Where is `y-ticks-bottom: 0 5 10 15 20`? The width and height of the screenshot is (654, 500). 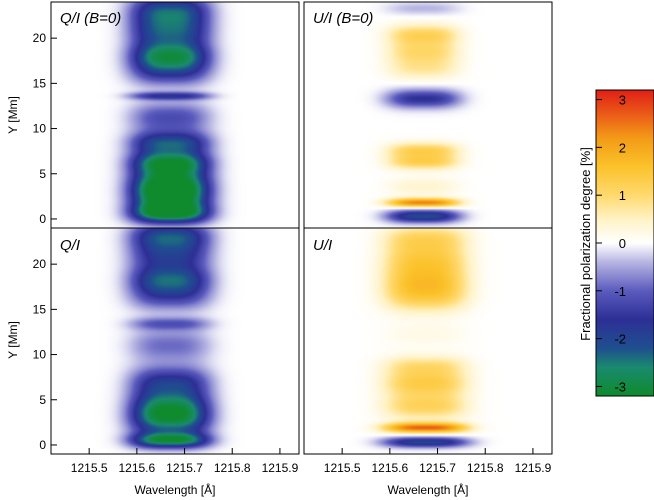 y-ticks-bottom: 0 5 10 15 20 is located at coordinates (45, 354).